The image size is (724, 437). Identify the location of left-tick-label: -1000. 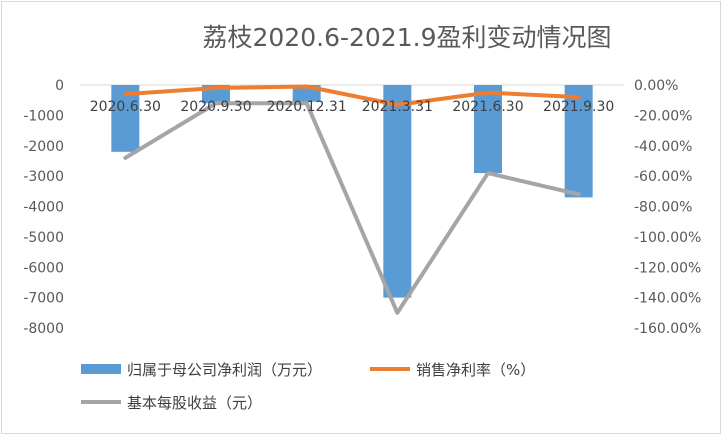
(43, 116).